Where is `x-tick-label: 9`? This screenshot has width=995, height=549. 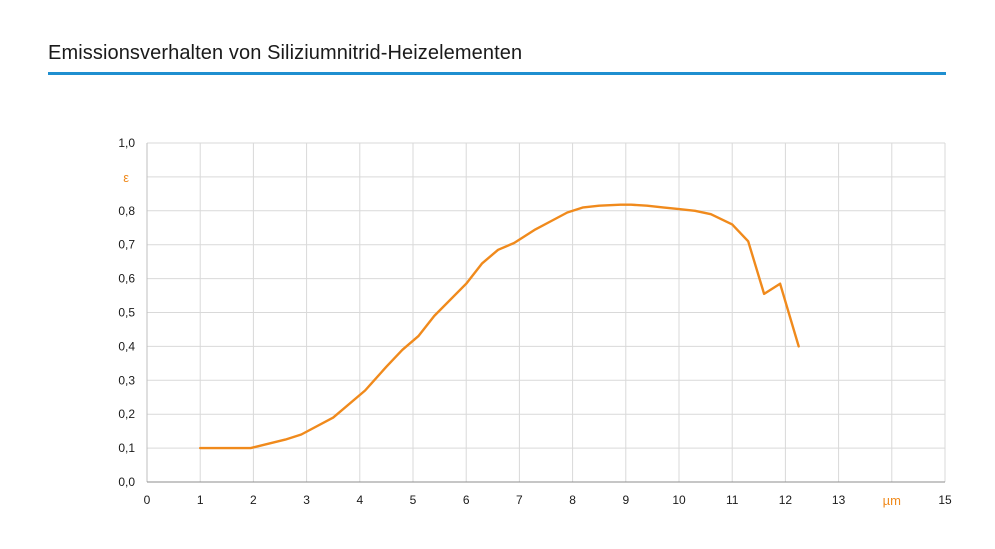
x-tick-label: 9 is located at coordinates (625, 500).